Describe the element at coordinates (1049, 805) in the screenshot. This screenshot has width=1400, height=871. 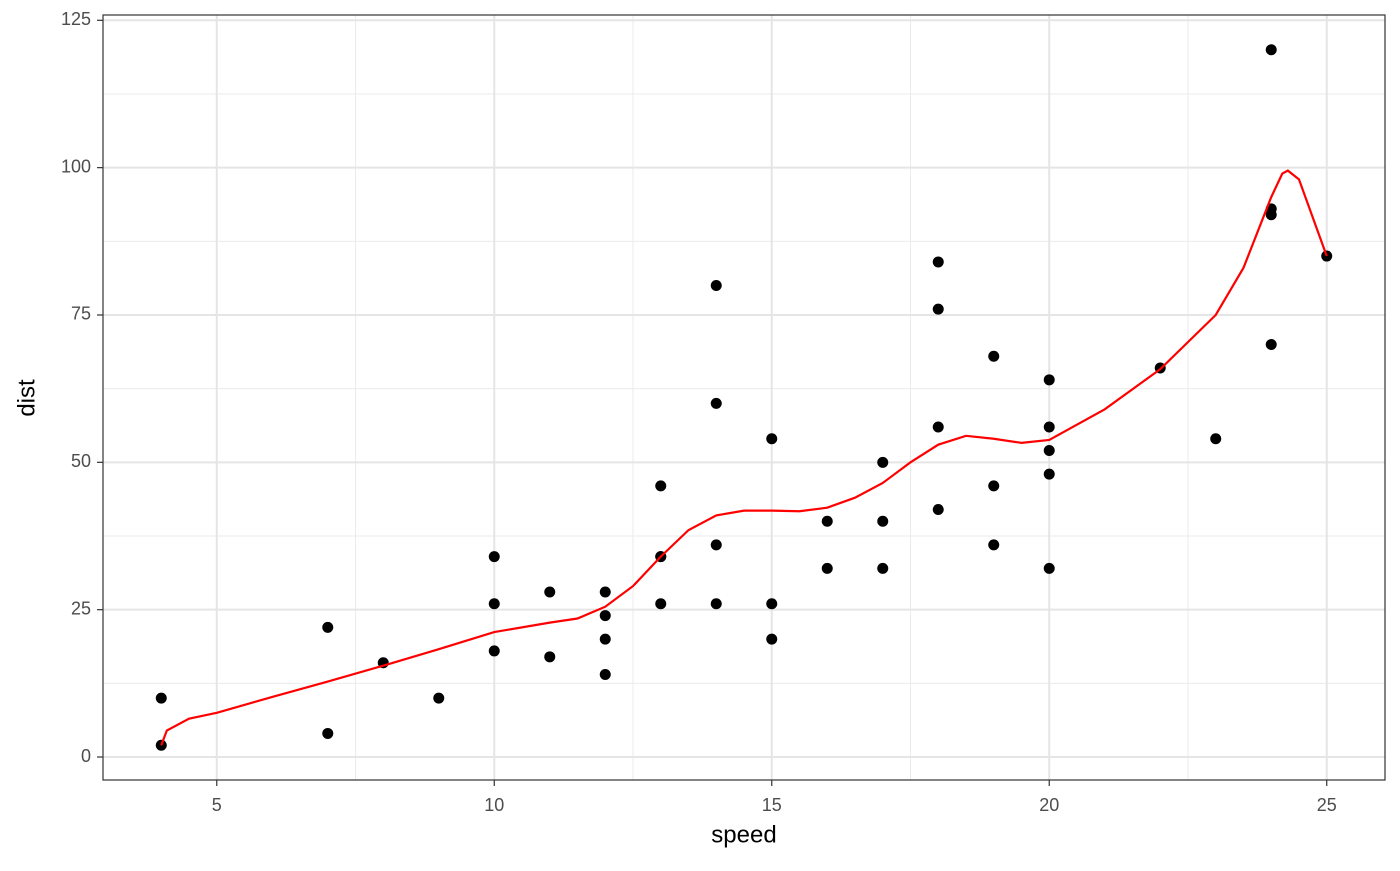
I see `x-tick-label: 20` at that location.